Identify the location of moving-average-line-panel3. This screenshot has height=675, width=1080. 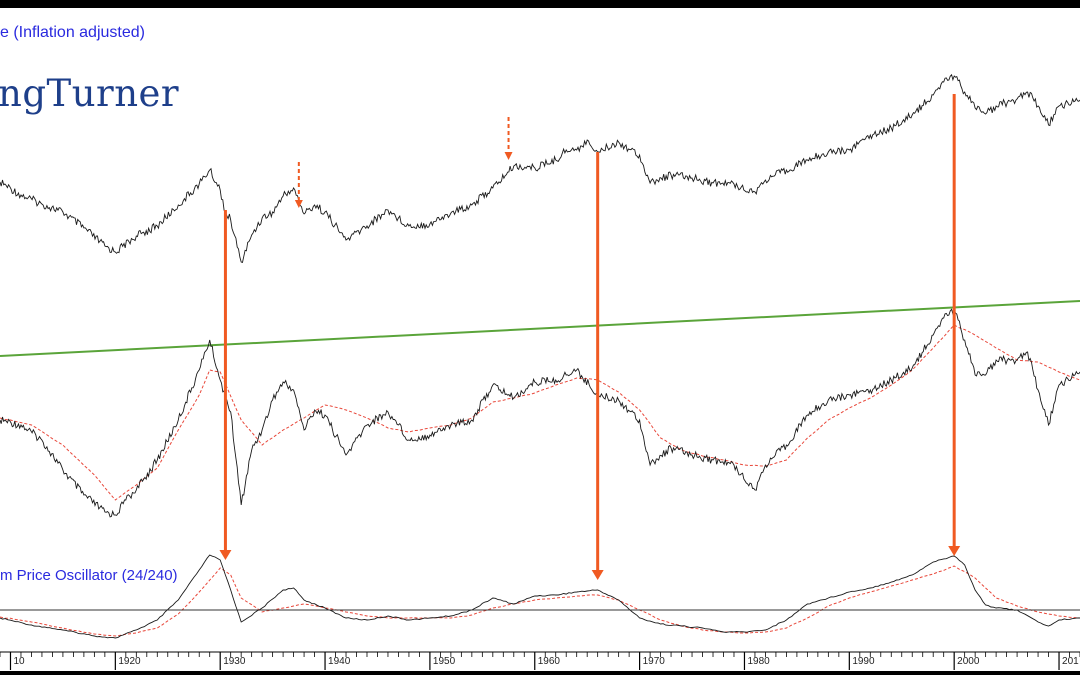
(540, 601).